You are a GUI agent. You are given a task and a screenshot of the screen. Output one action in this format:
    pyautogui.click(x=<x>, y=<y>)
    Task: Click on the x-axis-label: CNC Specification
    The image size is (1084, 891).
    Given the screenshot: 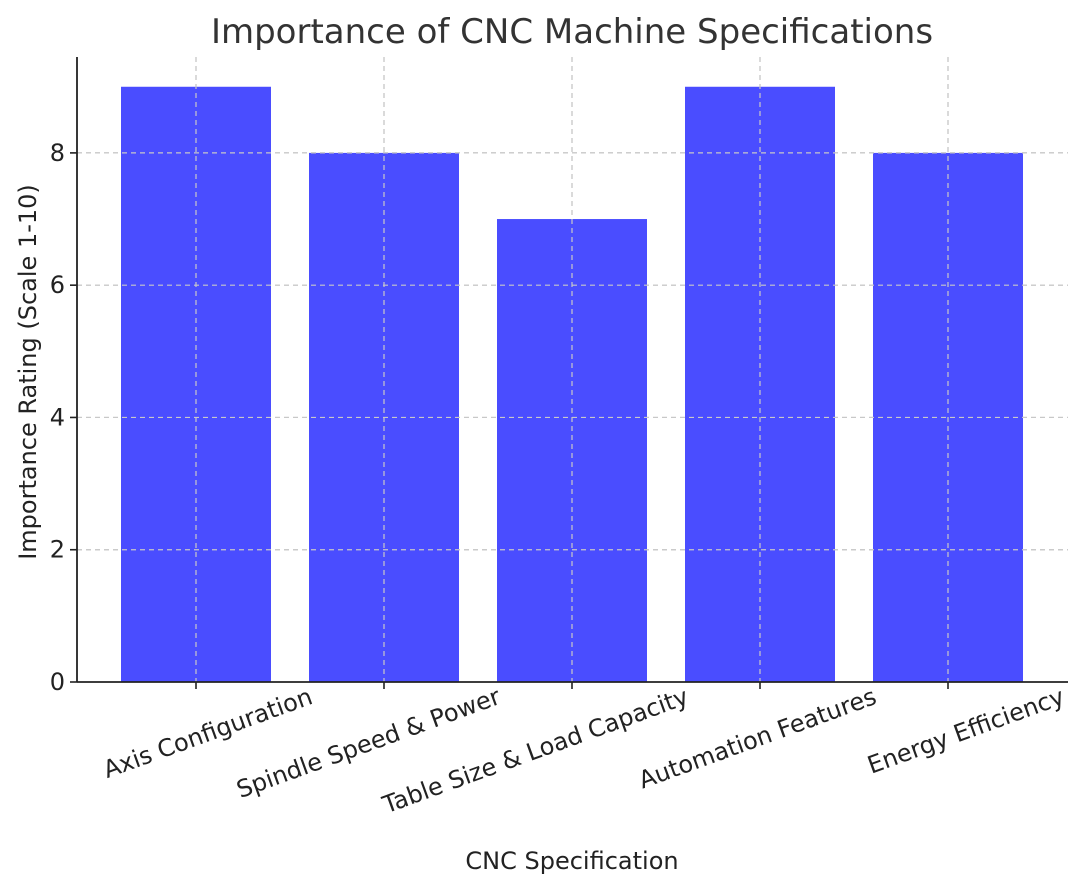 What is the action you would take?
    pyautogui.click(x=571, y=861)
    